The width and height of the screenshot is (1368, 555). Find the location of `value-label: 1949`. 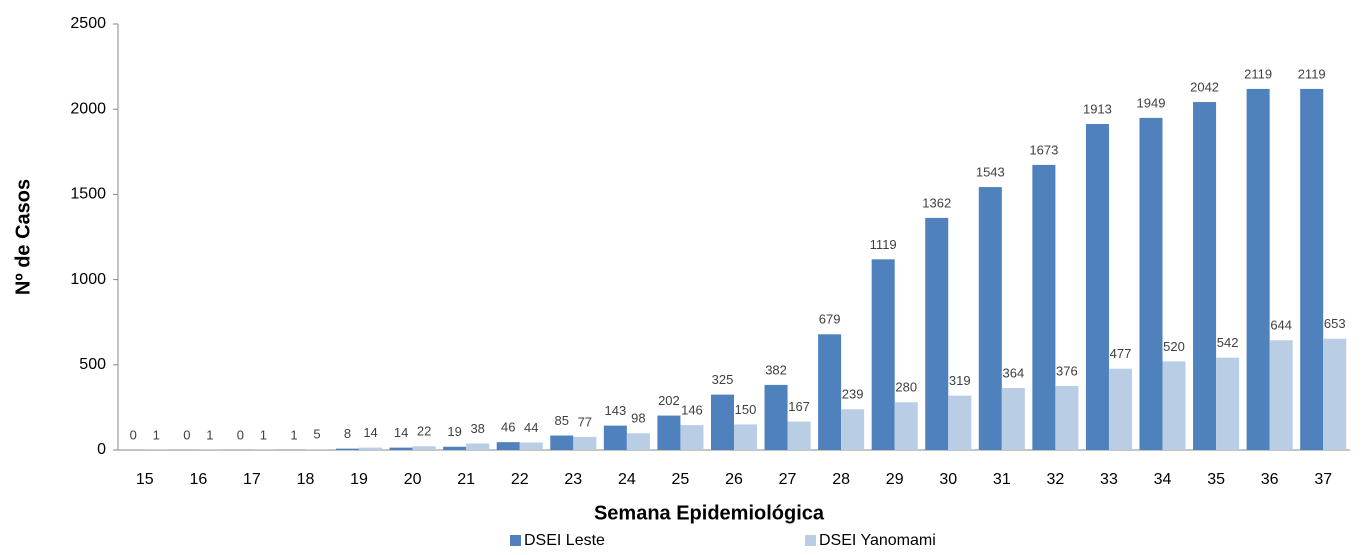

value-label: 1949 is located at coordinates (1151, 102).